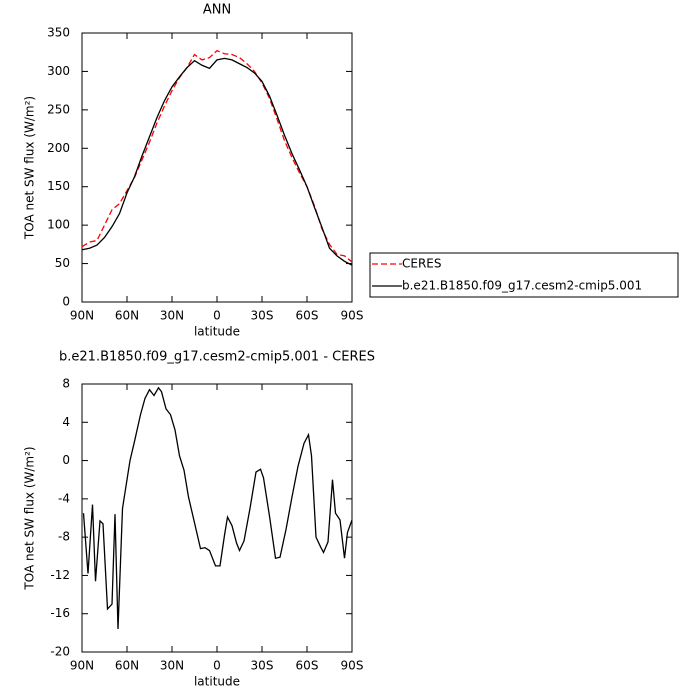 The height and width of the screenshot is (700, 700). What do you see at coordinates (58, 225) in the screenshot?
I see `y-tick-label: 100` at bounding box center [58, 225].